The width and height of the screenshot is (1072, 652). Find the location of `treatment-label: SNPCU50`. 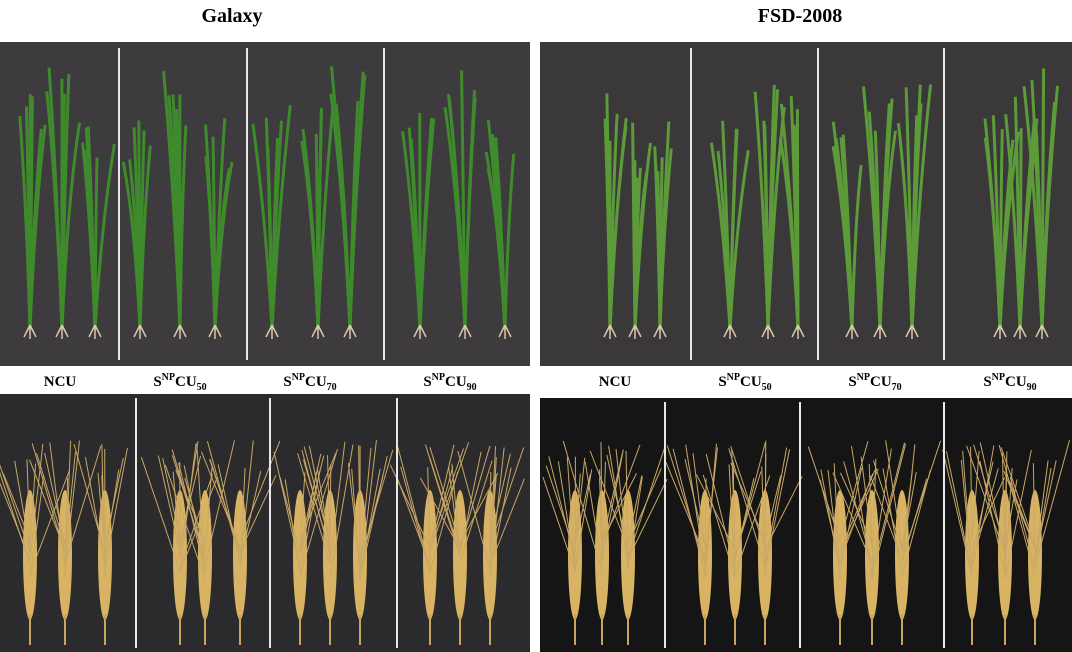

treatment-label: SNPCU50 is located at coordinates (744, 382).